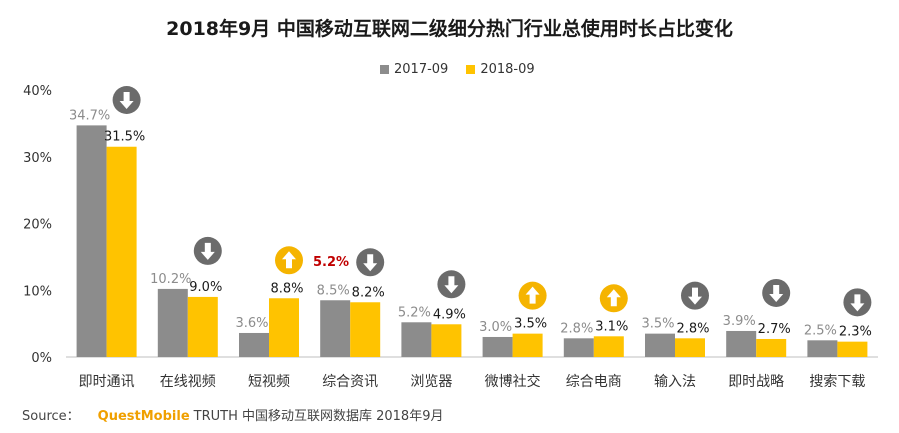 The image size is (899, 433). Describe the element at coordinates (368, 292) in the screenshot. I see `data-label-2018: 8.2%` at that location.